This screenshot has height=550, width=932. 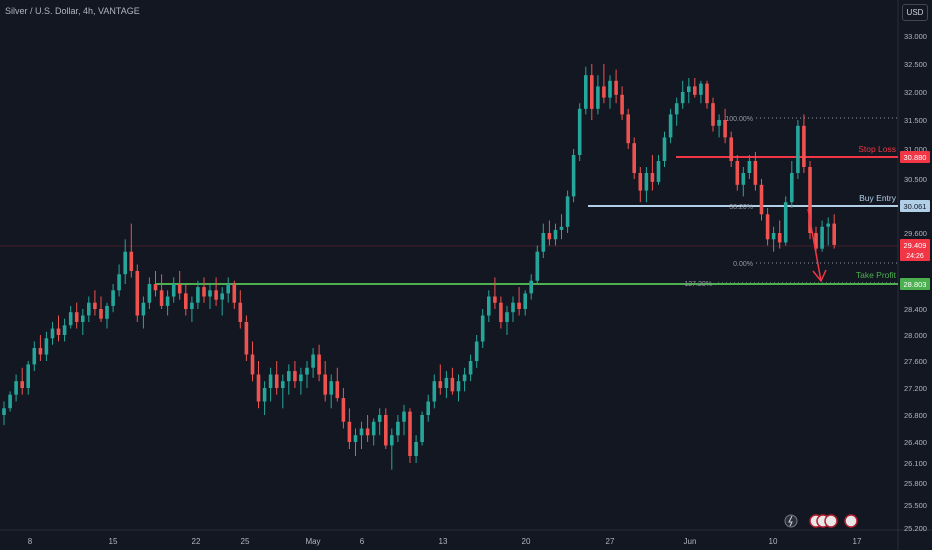 I want to click on stop-loss-price: 30.880, so click(x=915, y=157).